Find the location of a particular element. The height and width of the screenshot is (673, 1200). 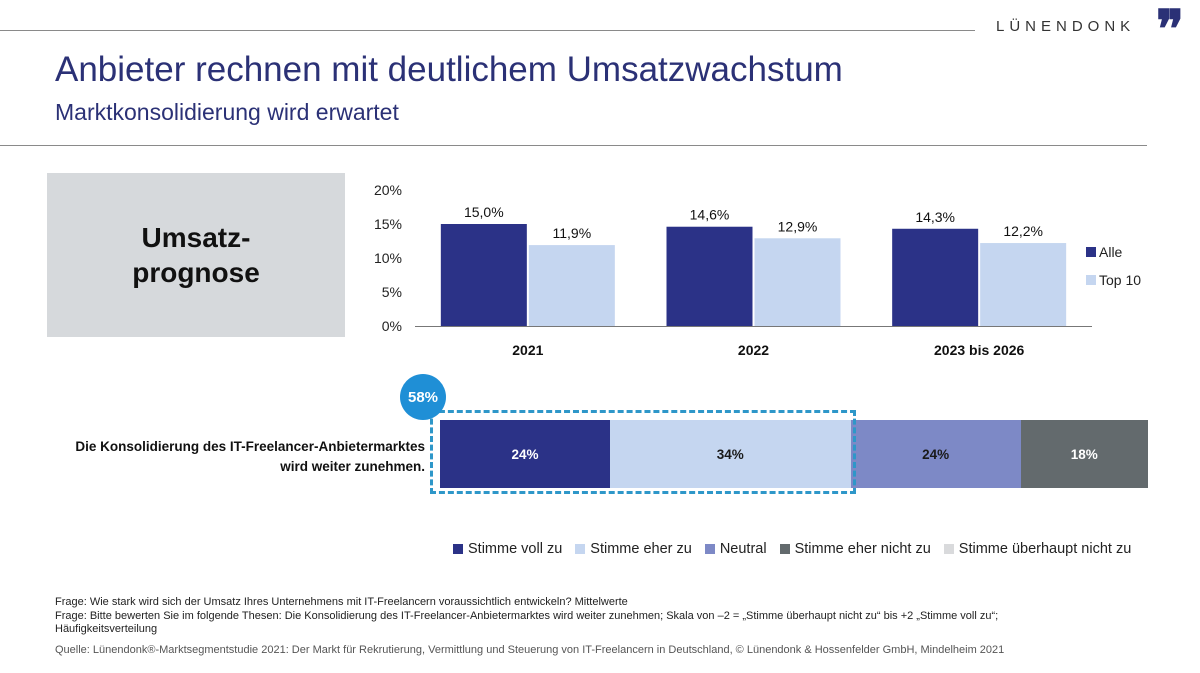

legend-item-stimme-ueberhaupt-nicht-zu: Stimme überhaupt nicht zu is located at coordinates (1037, 549).